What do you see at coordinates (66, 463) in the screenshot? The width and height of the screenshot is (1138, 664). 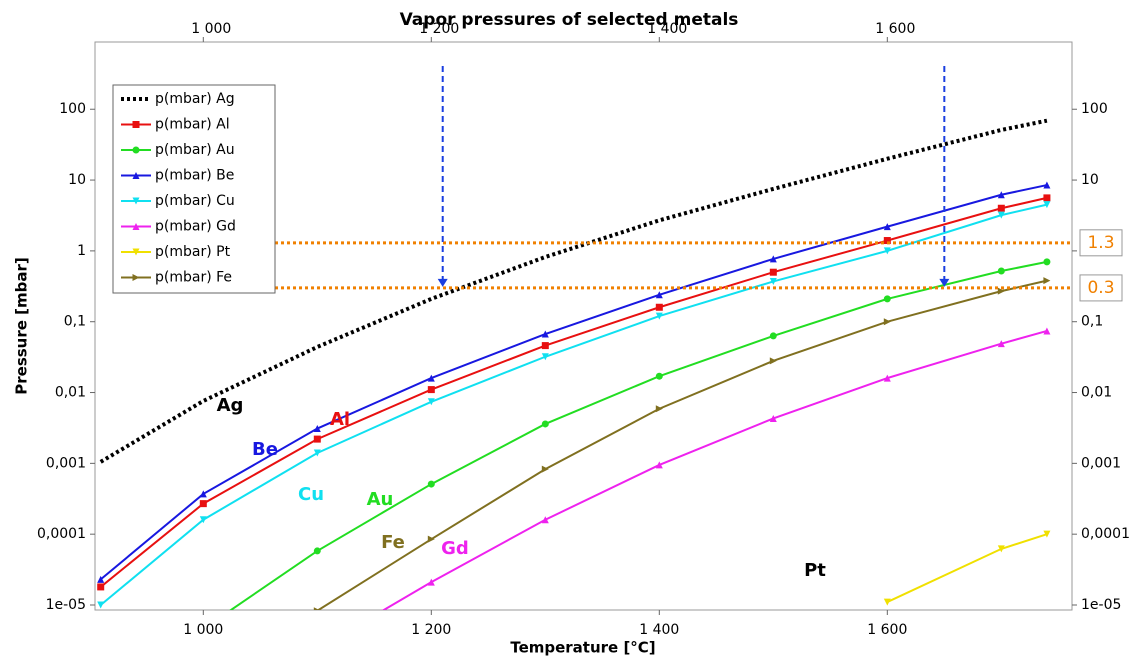 I see `y-tick-label: 0,001` at bounding box center [66, 463].